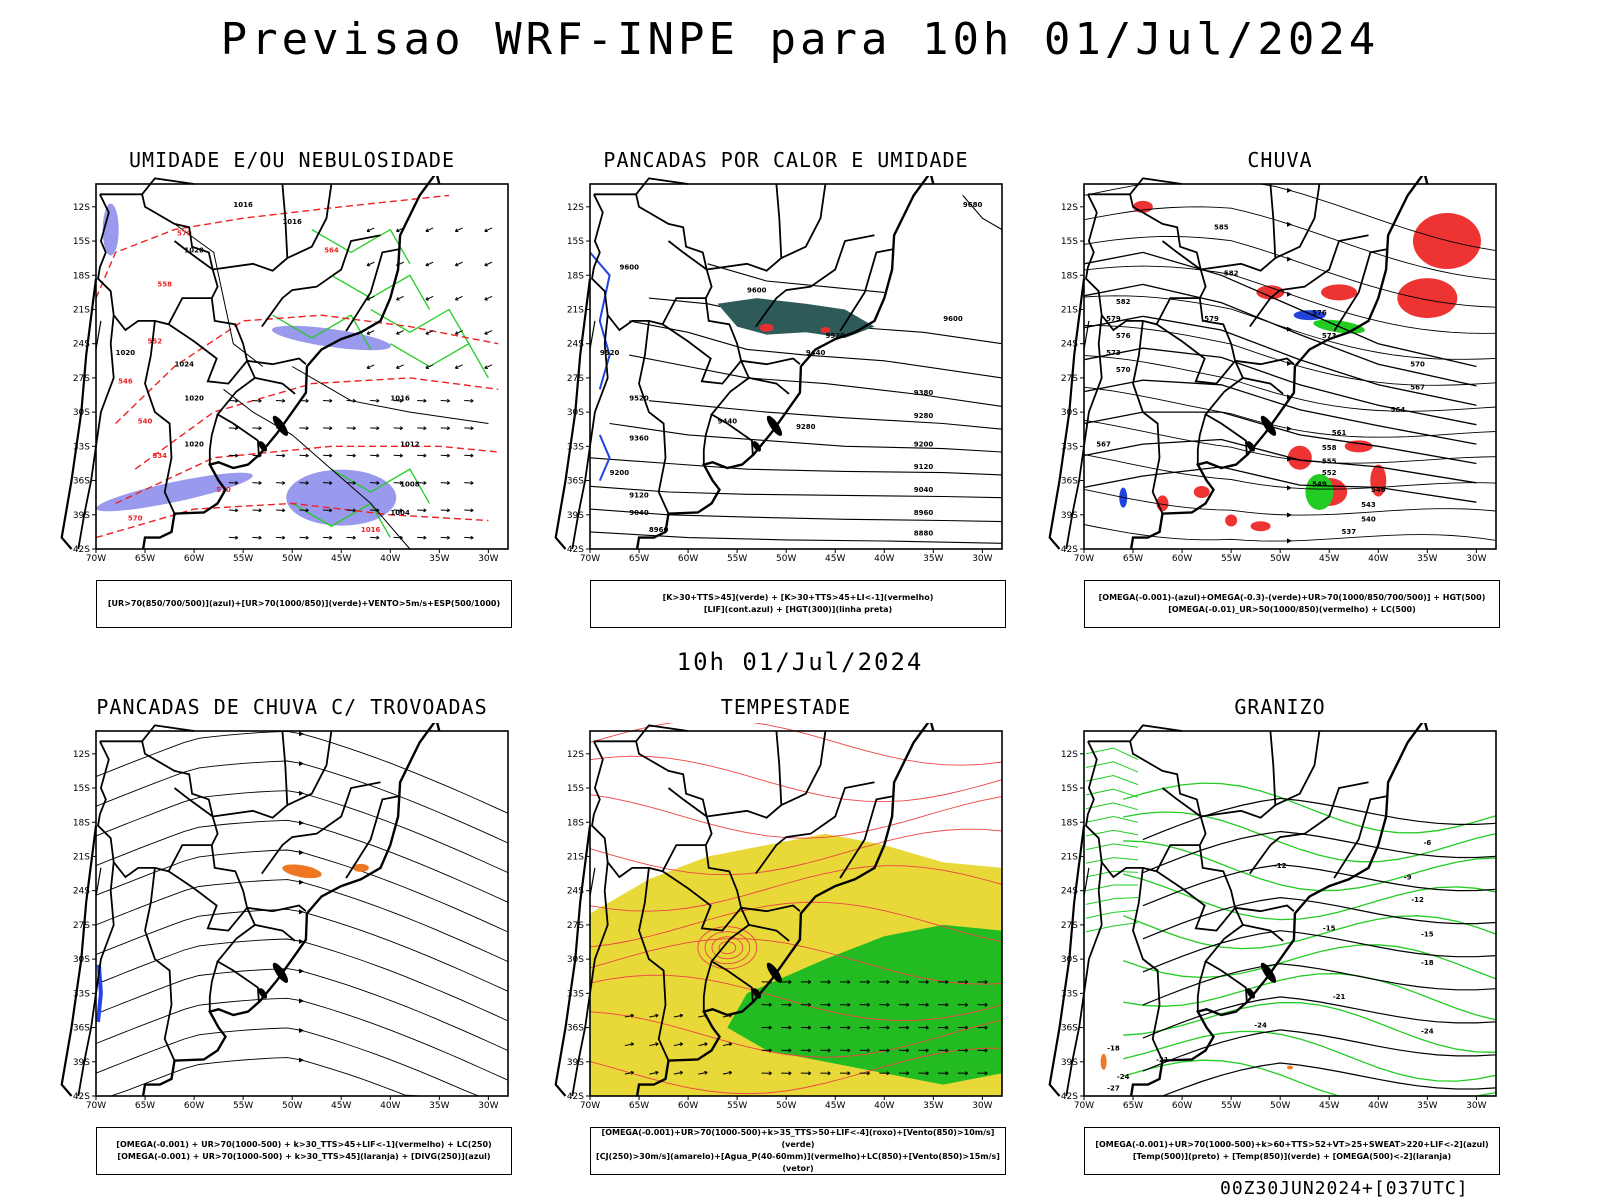 This screenshot has width=1600, height=1200. I want to click on contour-label: 549, so click(1319, 484).